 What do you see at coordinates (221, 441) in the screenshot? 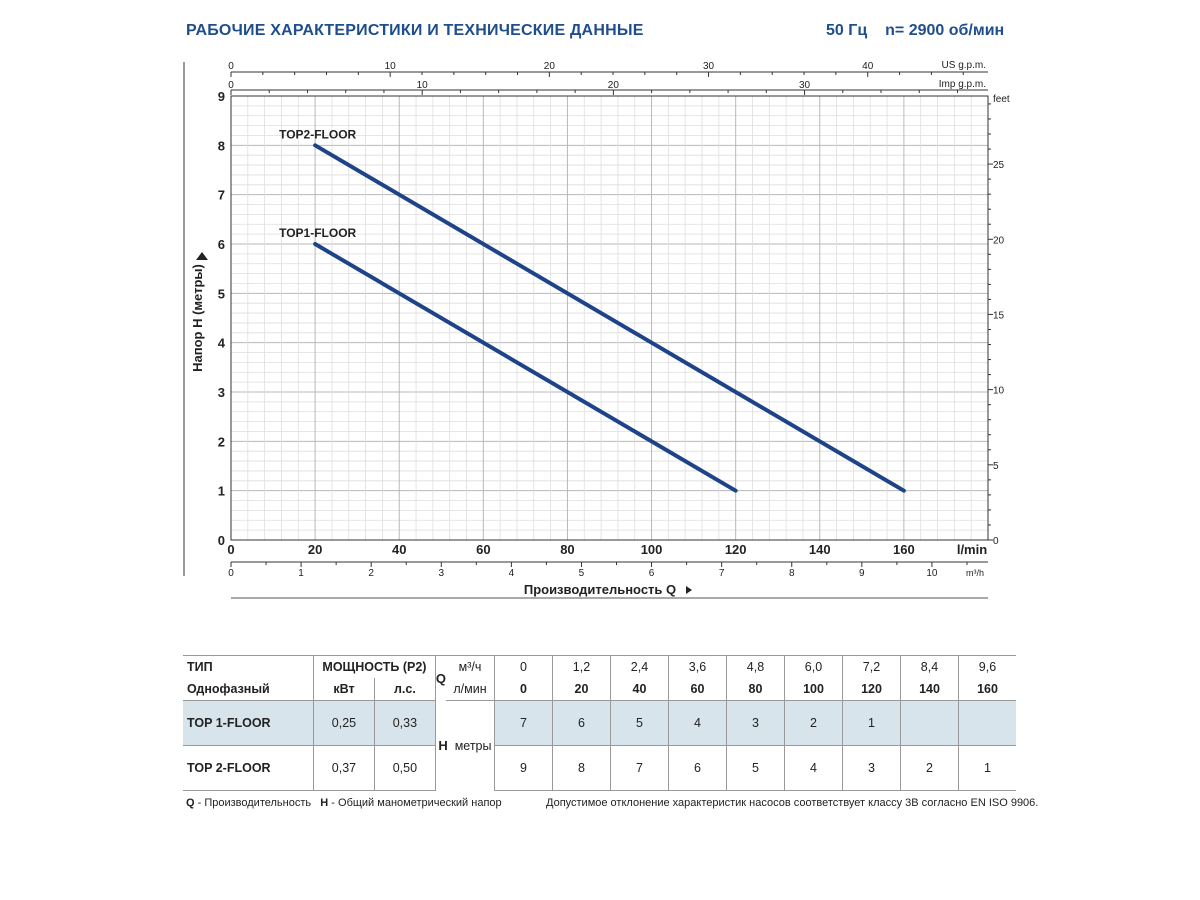
I see `y-tick-label: 2` at bounding box center [221, 441].